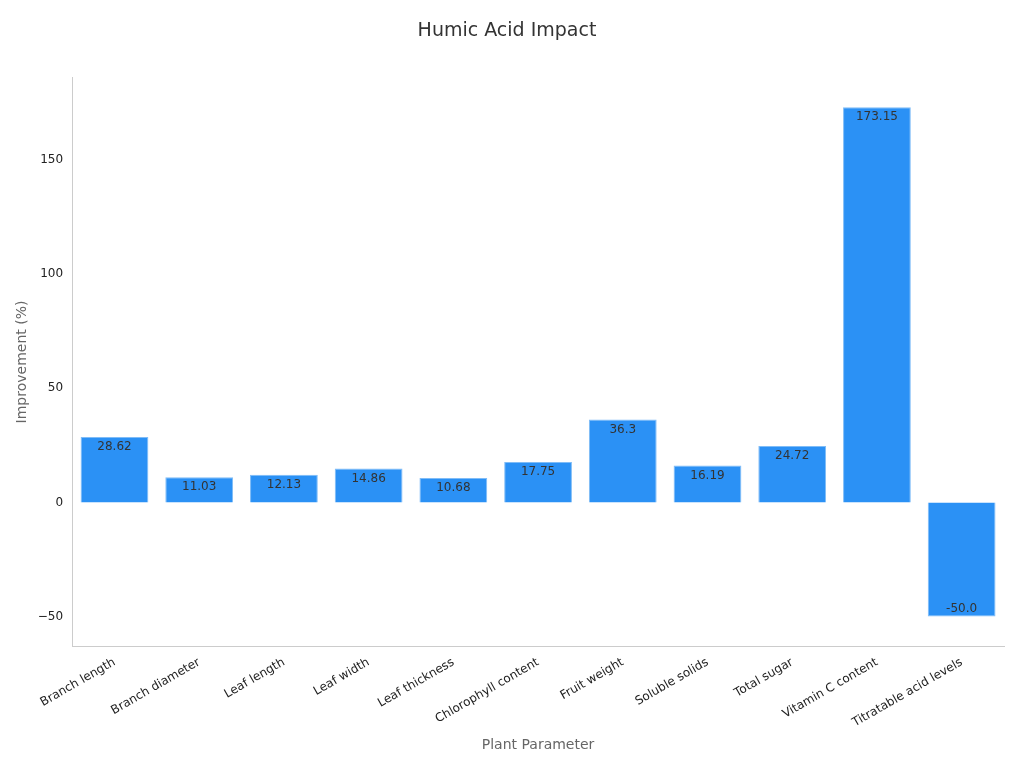 The height and width of the screenshot is (768, 1024). What do you see at coordinates (962, 607) in the screenshot?
I see `data-label: -50.0` at bounding box center [962, 607].